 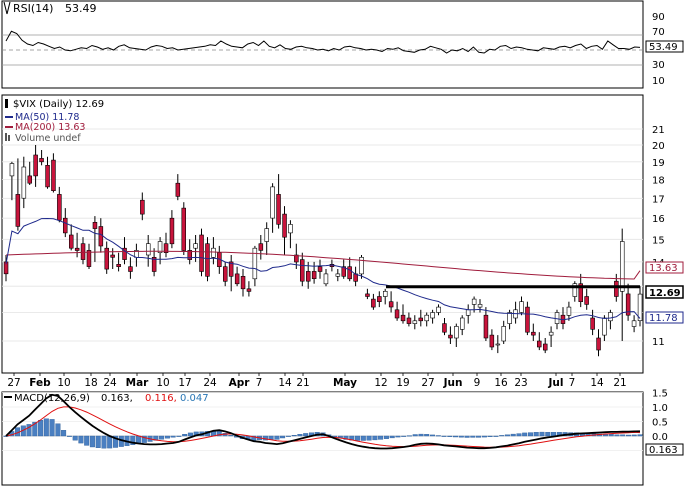 What do you see at coordinates (6, 103) in the screenshot?
I see `bars-icon` at bounding box center [6, 103].